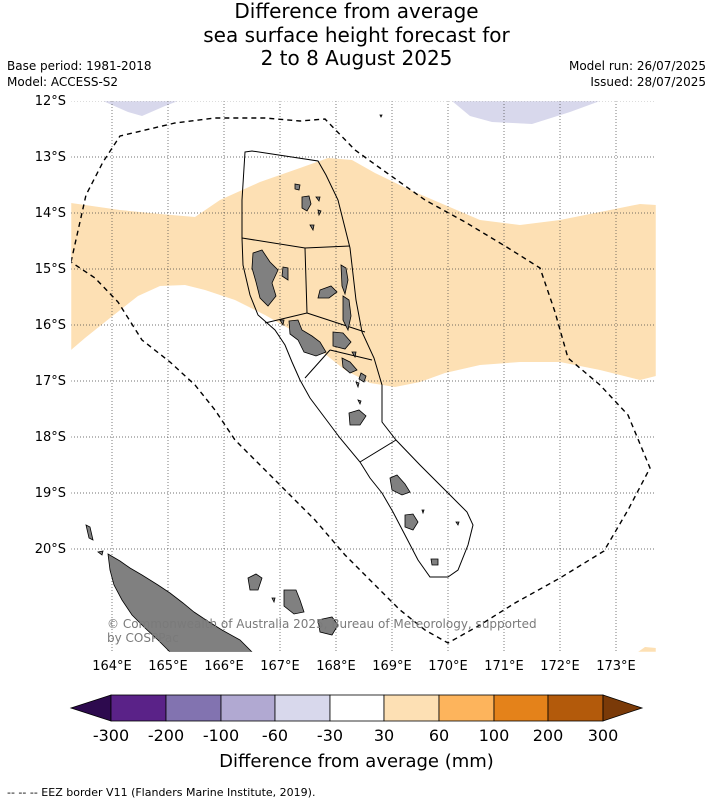  What do you see at coordinates (603, 735) in the screenshot?
I see `colorbar-tick: 300` at bounding box center [603, 735].